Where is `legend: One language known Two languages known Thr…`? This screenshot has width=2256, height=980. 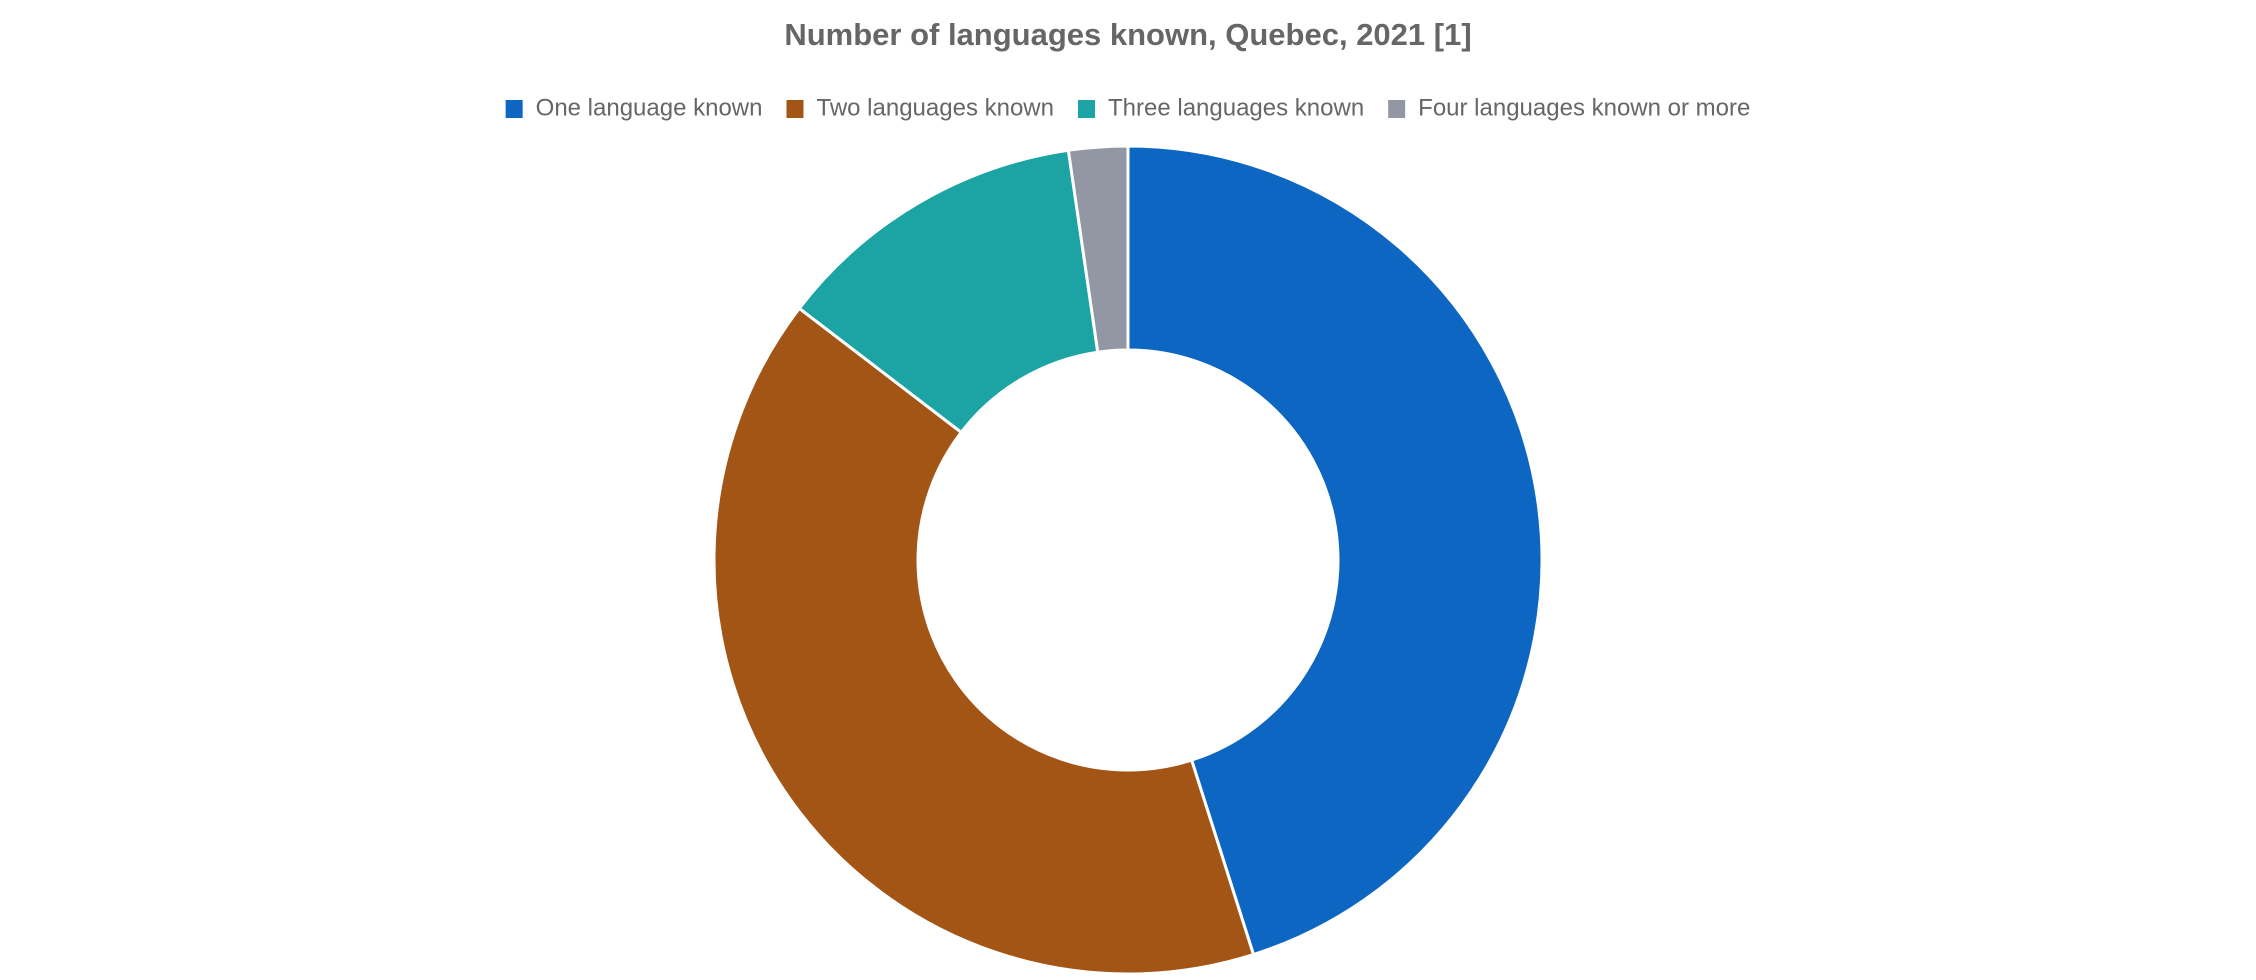
legend: One language known Two languages known Thr… is located at coordinates (1127, 107).